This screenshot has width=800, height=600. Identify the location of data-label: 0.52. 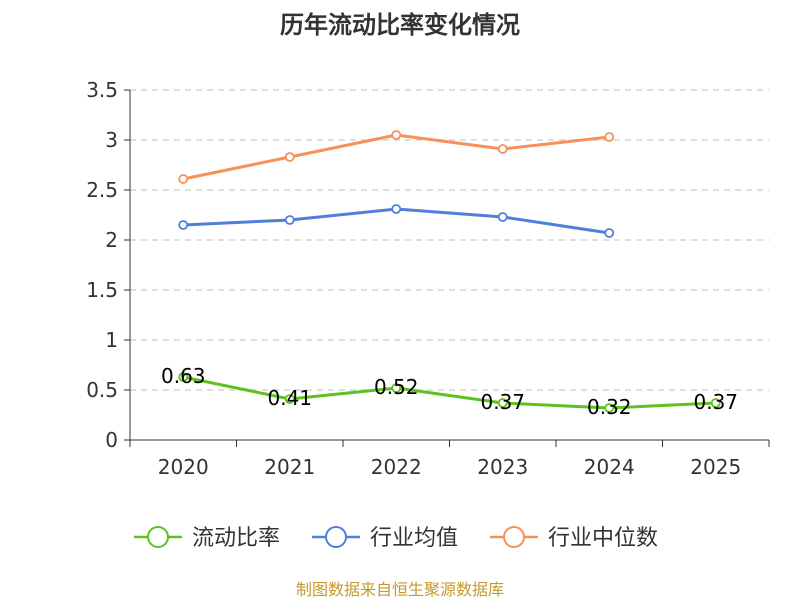
(396, 387).